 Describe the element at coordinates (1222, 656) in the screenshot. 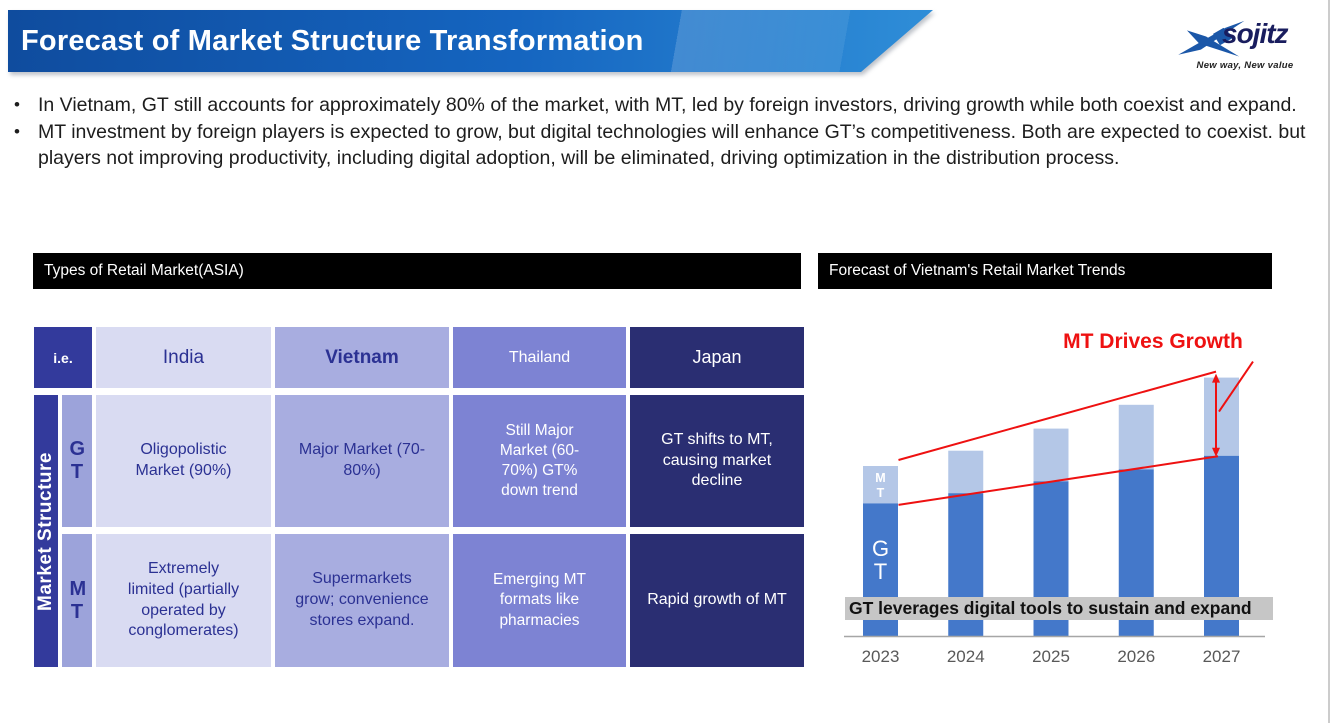

I see `x-axis-label: 2027` at that location.